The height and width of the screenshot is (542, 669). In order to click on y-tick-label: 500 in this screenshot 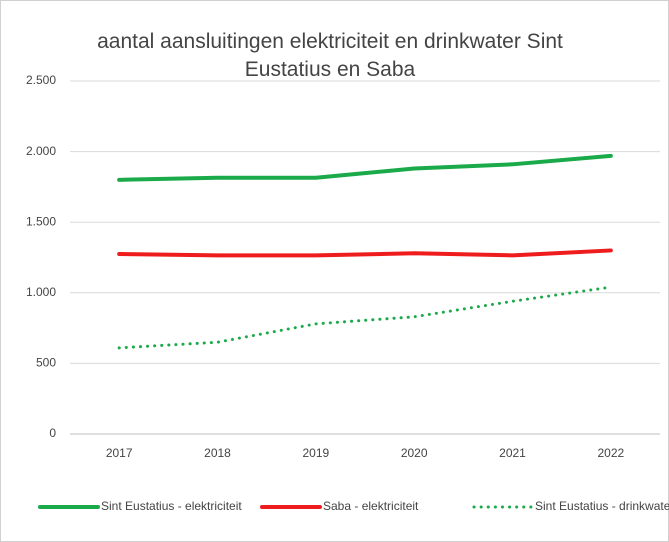, I will do `click(46, 363)`.